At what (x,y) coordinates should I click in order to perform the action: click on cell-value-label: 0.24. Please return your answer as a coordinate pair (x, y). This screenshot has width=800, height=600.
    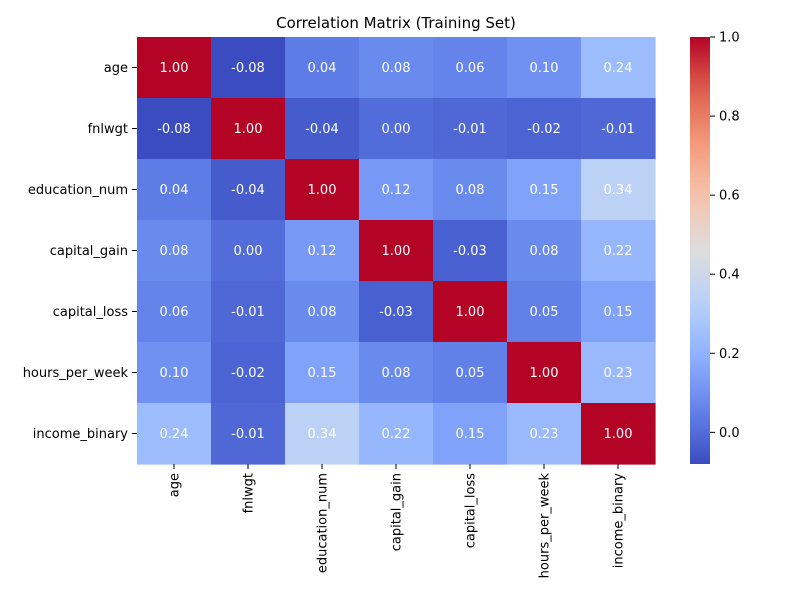
    Looking at the image, I should click on (174, 434).